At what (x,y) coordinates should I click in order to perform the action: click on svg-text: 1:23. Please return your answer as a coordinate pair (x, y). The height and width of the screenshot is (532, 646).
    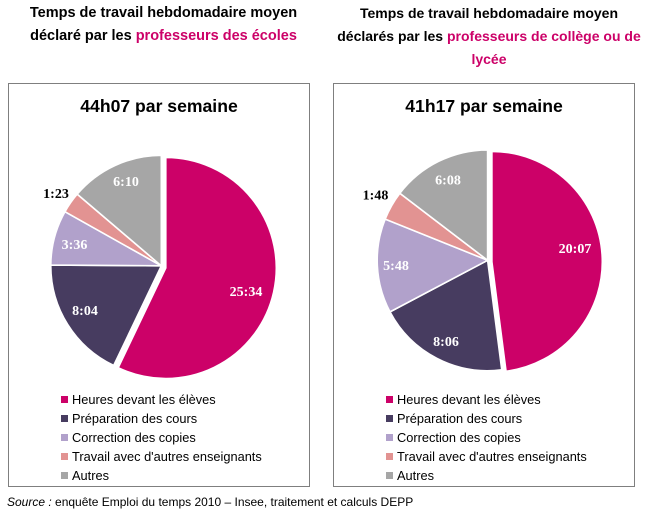
    Looking at the image, I should click on (56, 194).